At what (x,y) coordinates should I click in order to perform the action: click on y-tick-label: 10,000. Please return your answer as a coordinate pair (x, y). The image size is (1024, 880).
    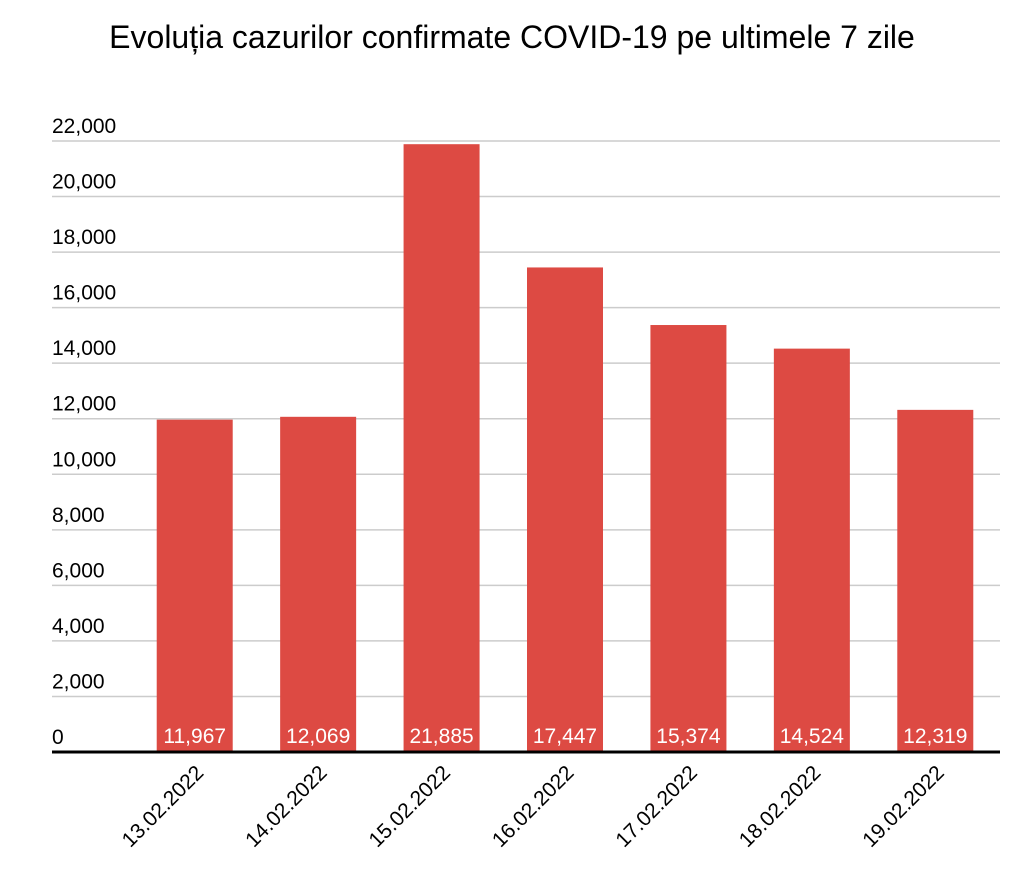
    Looking at the image, I should click on (84, 459).